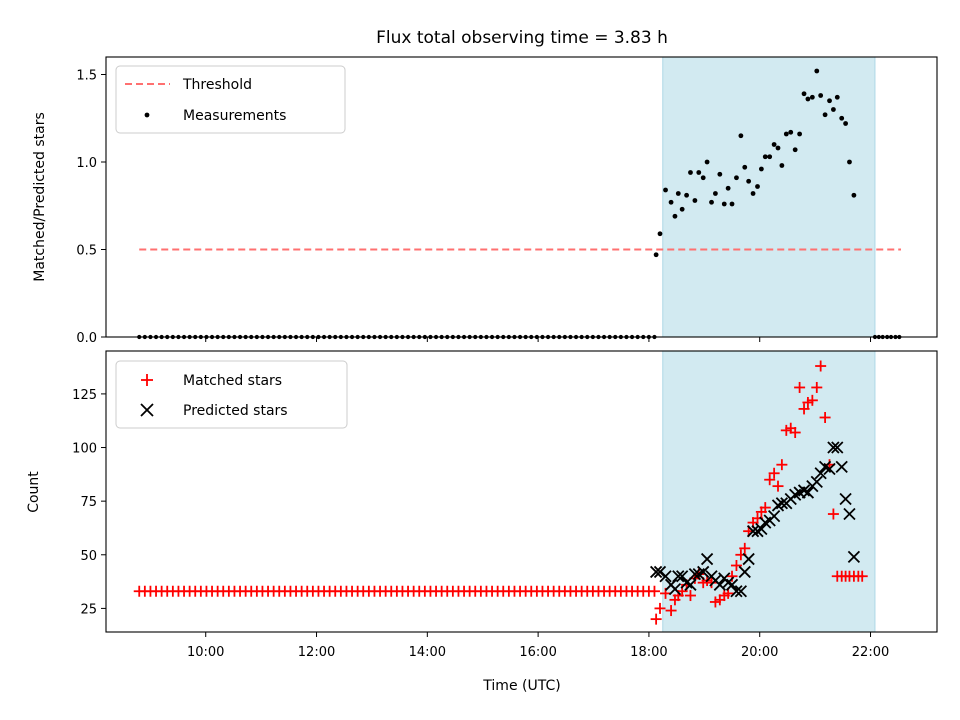  Describe the element at coordinates (88, 502) in the screenshot. I see `y-tick-label: 75` at that location.